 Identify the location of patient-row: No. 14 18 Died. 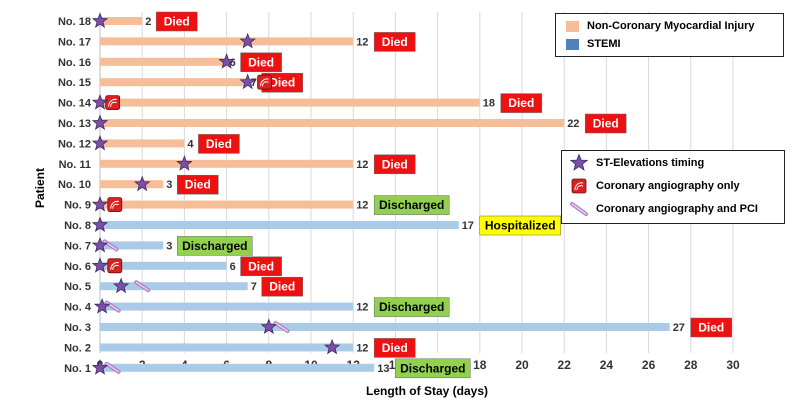
(300, 103).